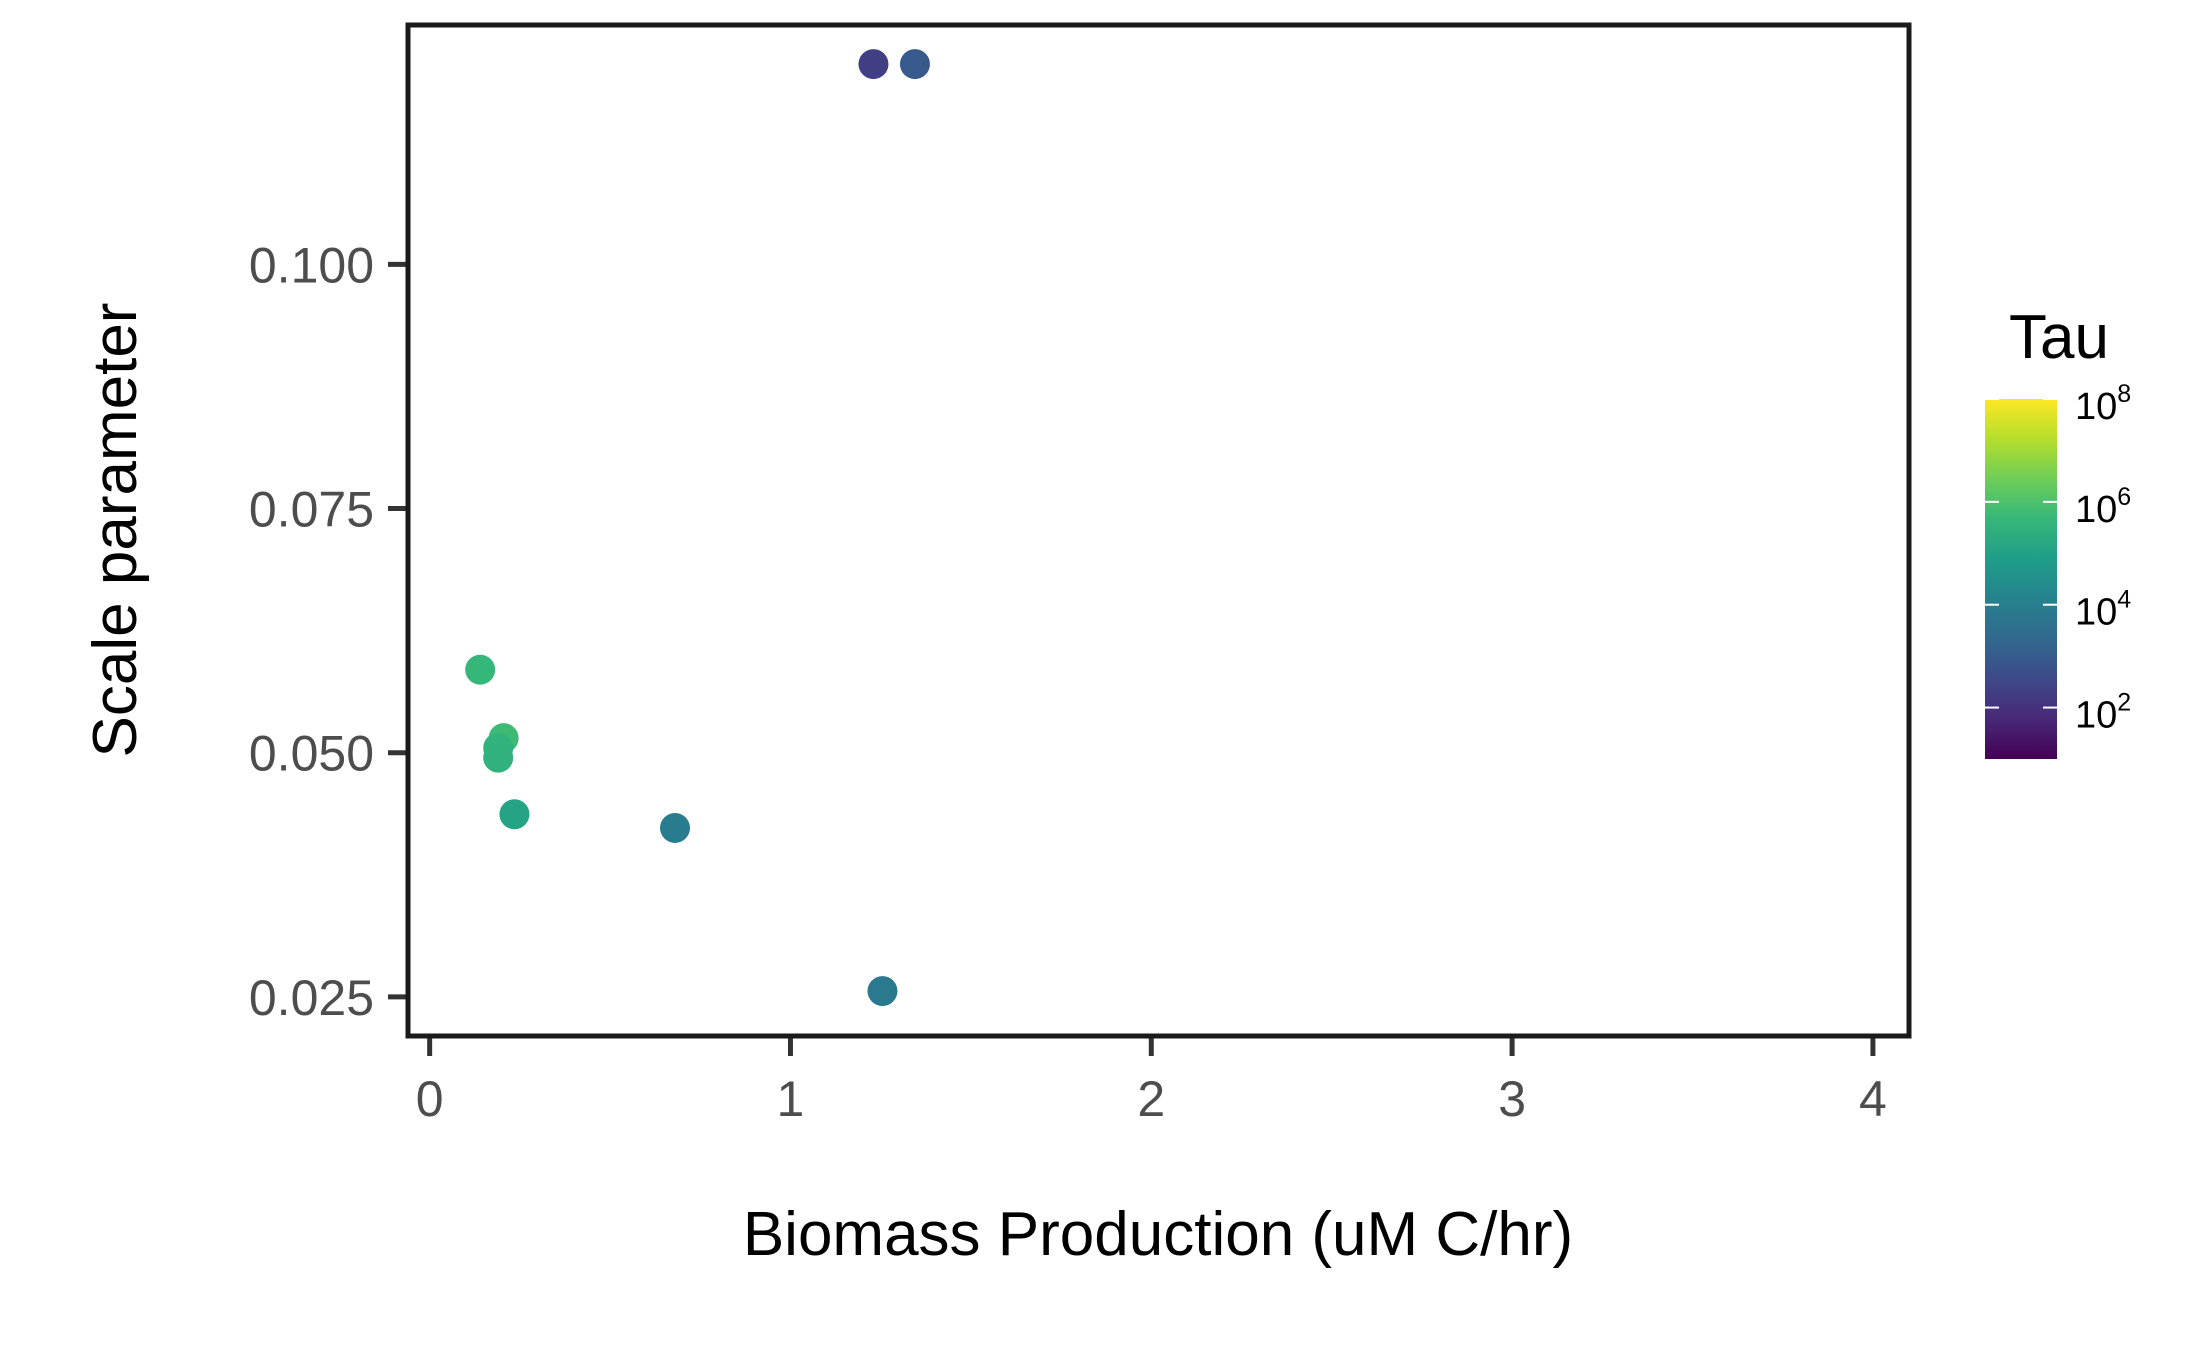  Describe the element at coordinates (430, 1099) in the screenshot. I see `x-tick-label: 0` at that location.